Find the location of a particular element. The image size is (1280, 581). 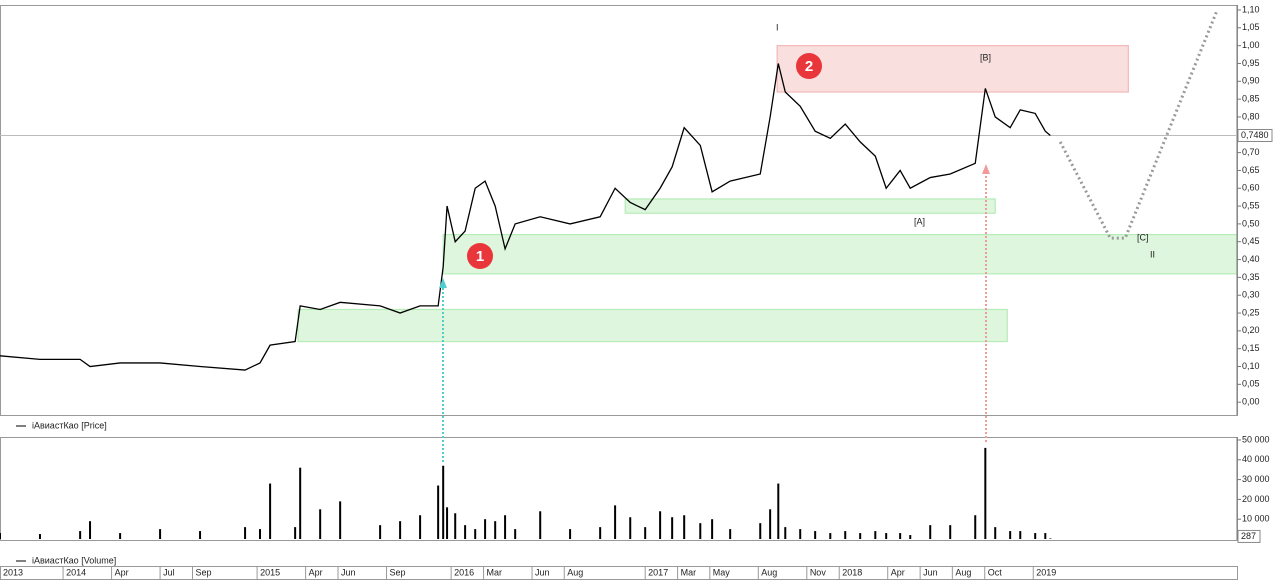

y-tick-label: 0,00 is located at coordinates (1251, 402).